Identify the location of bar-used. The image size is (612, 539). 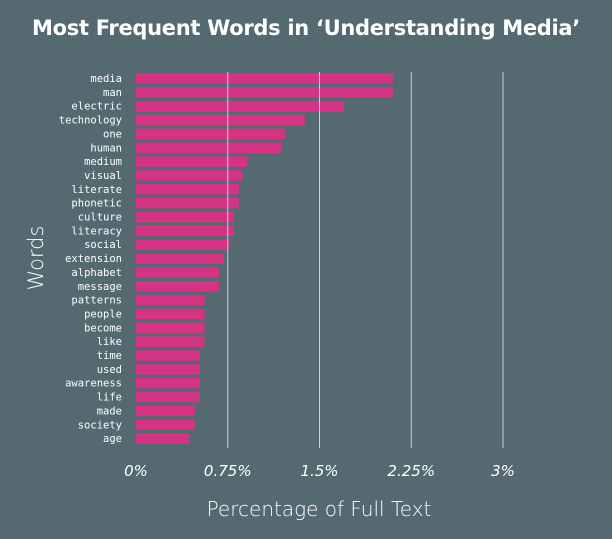
(168, 369).